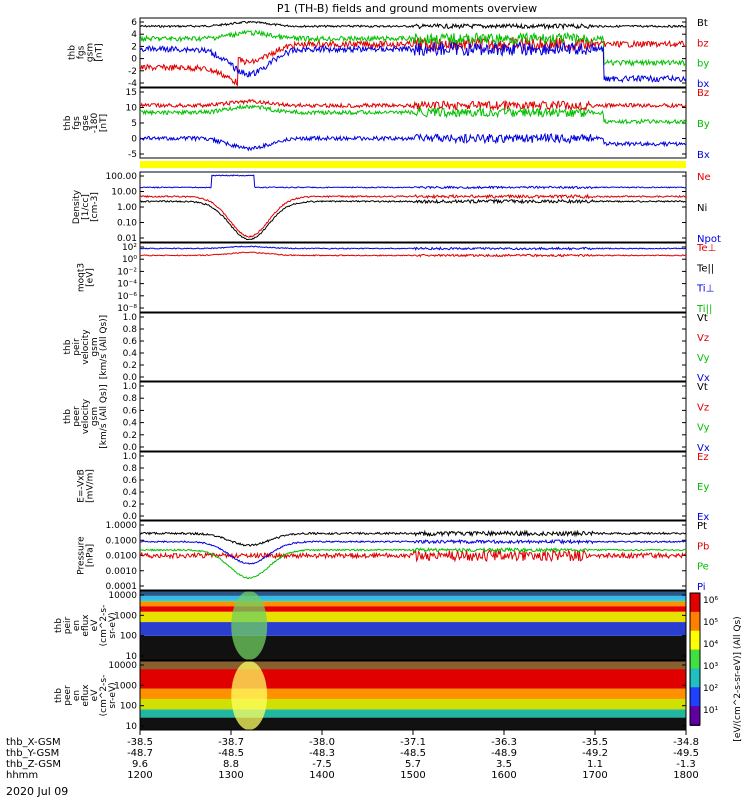 The image size is (750, 800). Describe the element at coordinates (104, 123) in the screenshot. I see `y-axis-label-line: [nT]` at that location.